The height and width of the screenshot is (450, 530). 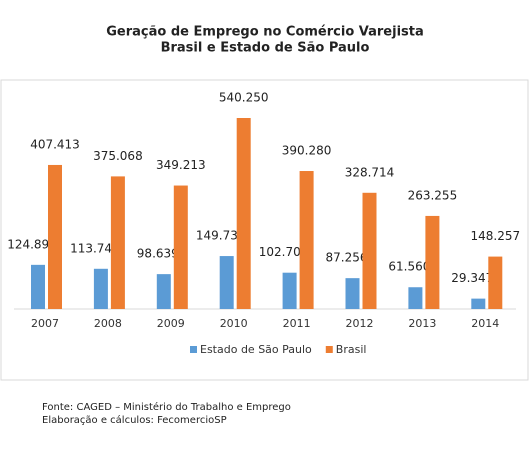 What do you see at coordinates (55, 144) in the screenshot?
I see `data-label: 407.413` at bounding box center [55, 144].